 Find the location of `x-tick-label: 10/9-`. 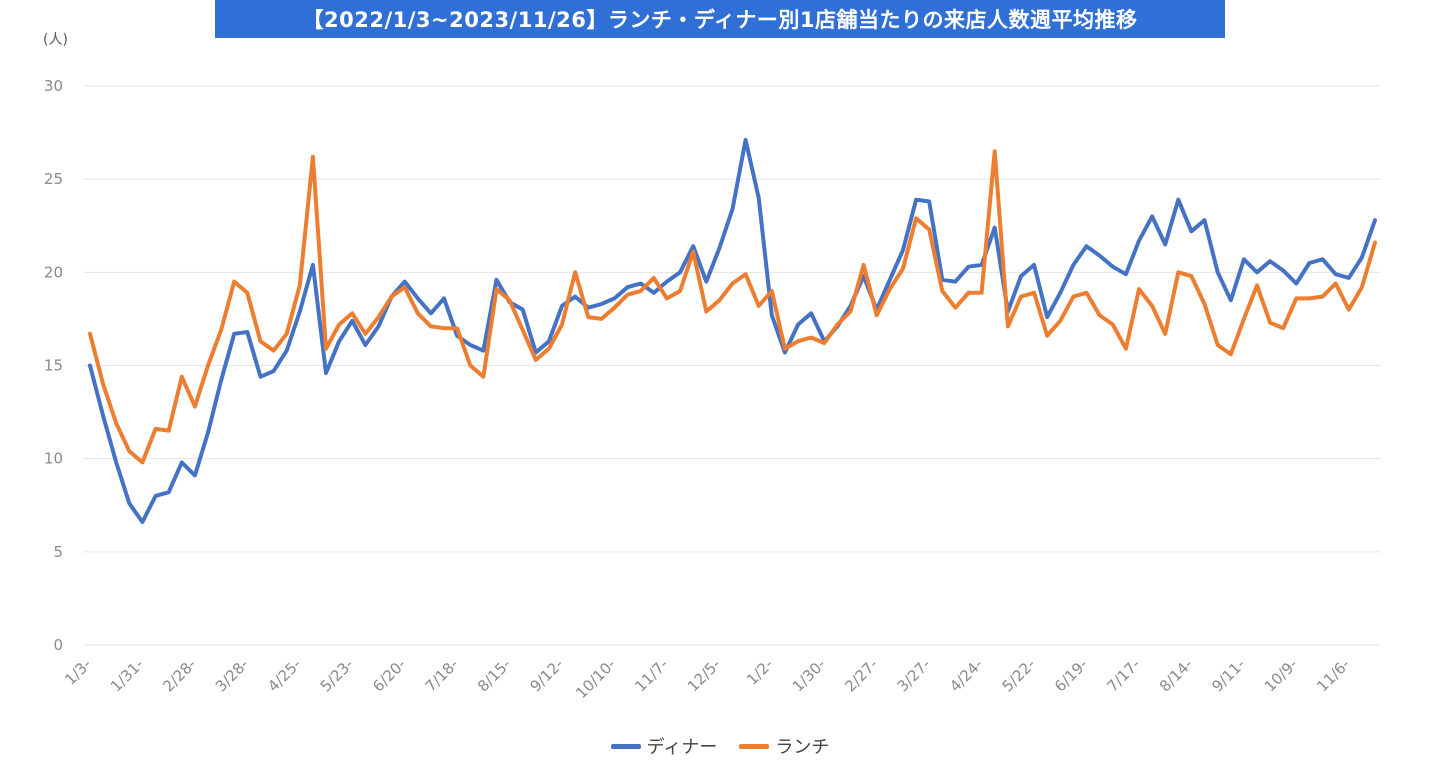

x-tick-label: 10/9- is located at coordinates (1281, 675).